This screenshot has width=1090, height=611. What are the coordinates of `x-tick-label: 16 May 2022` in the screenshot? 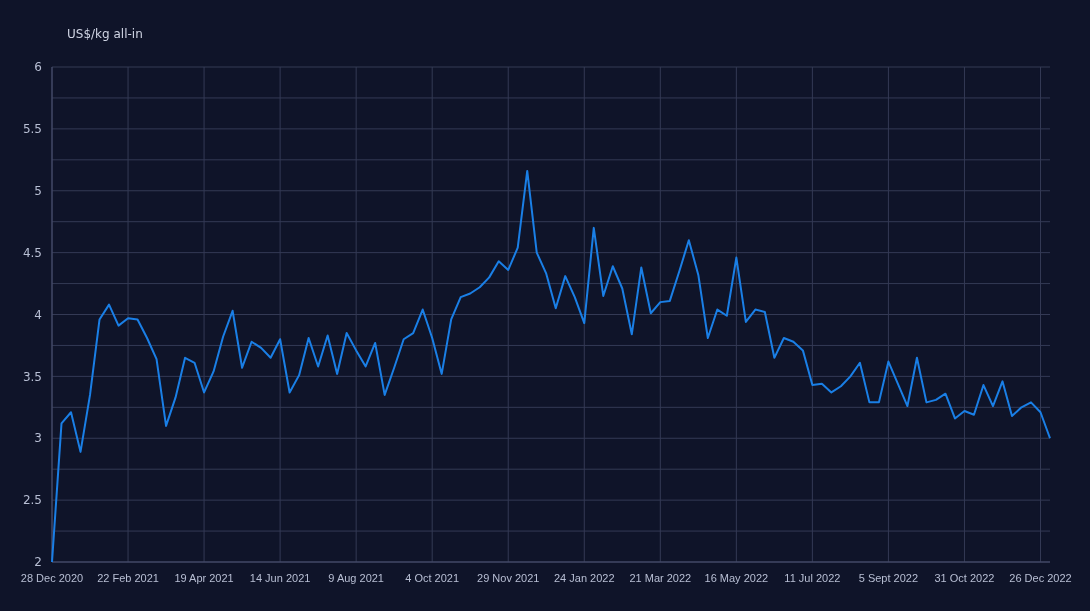 It's located at (736, 578).